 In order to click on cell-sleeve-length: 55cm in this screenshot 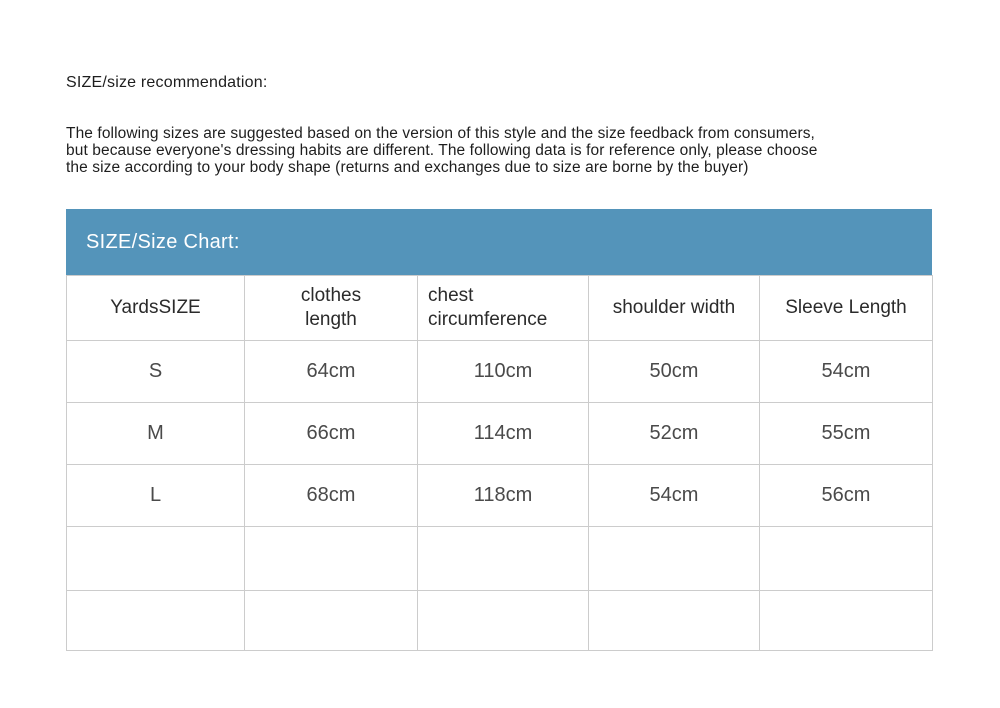, I will do `click(846, 433)`.